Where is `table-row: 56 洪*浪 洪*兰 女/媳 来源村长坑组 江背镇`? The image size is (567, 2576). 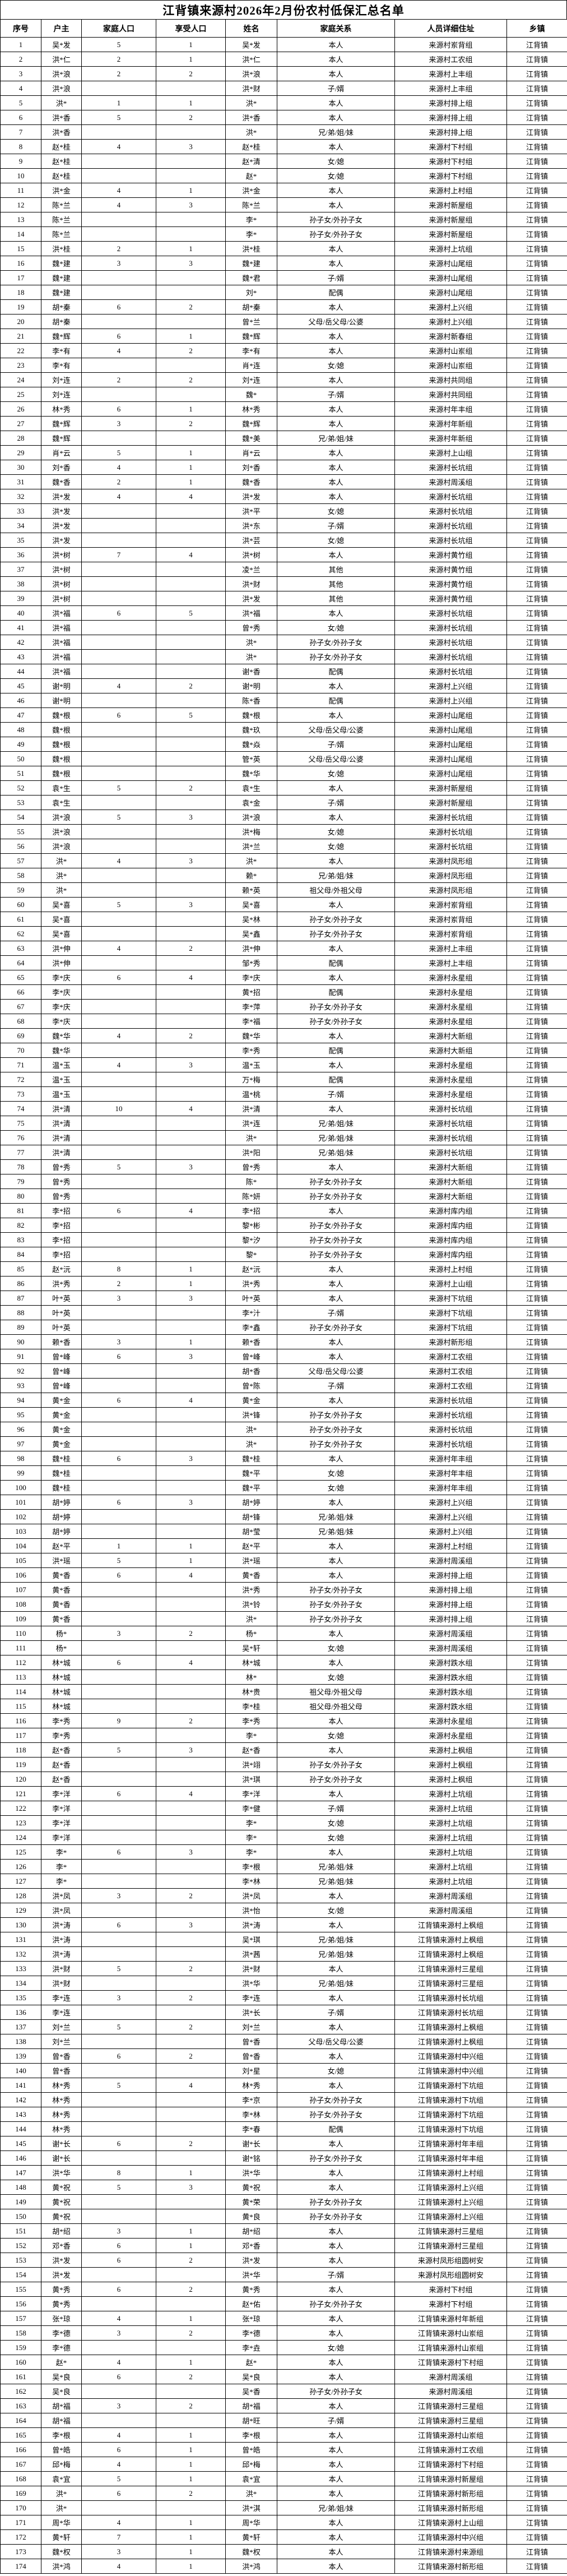
table-row: 56 洪*浪 洪*兰 女/媳 来源村长坑组 江背镇 is located at coordinates (283, 847).